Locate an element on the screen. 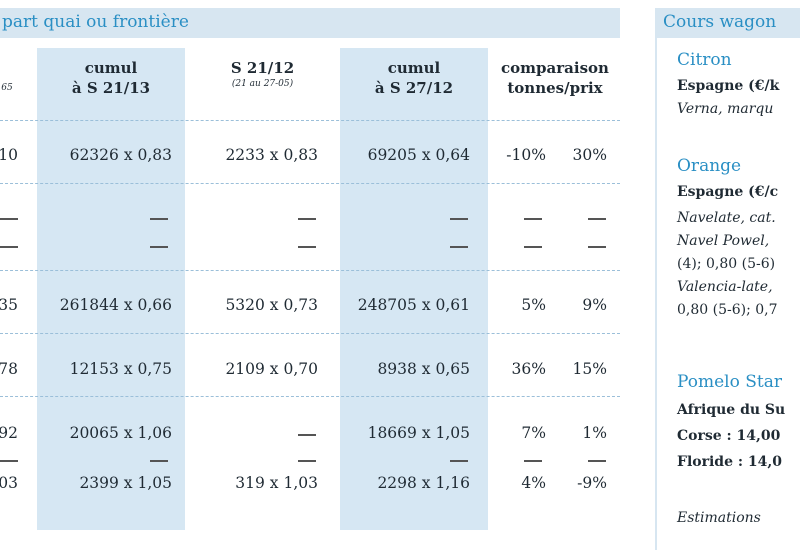 This screenshot has height=550, width=800. table-cell: 8938 x 0,65 is located at coordinates (423, 369).